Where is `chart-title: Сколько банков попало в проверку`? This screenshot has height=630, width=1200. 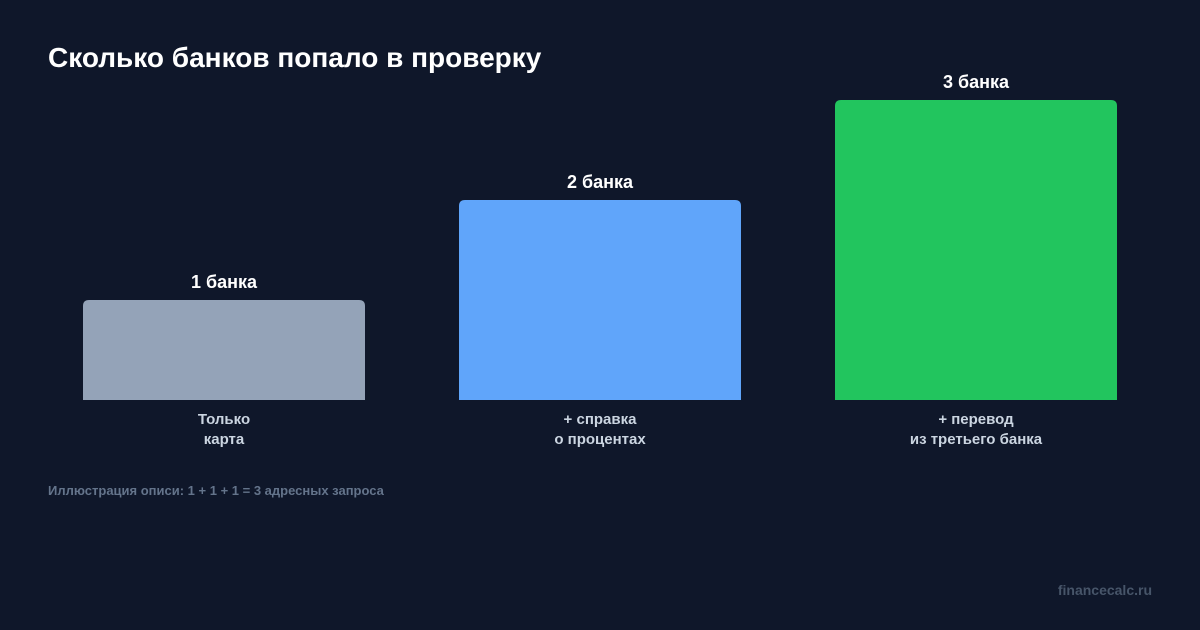
chart-title: Сколько банков попало в проверку is located at coordinates (295, 57).